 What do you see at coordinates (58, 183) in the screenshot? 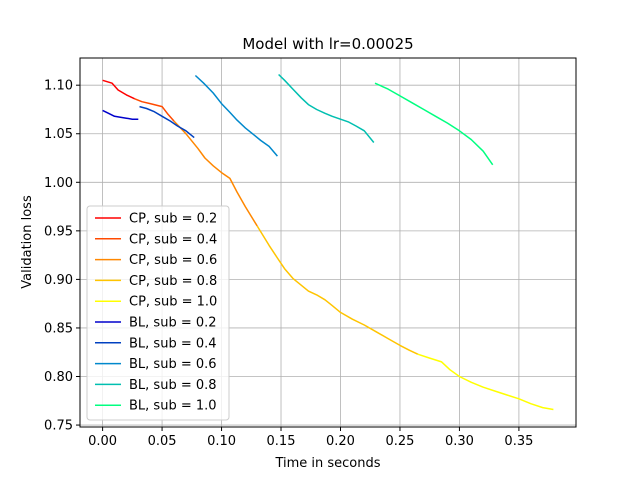
I see `y-tick-label: 1.00` at bounding box center [58, 183].